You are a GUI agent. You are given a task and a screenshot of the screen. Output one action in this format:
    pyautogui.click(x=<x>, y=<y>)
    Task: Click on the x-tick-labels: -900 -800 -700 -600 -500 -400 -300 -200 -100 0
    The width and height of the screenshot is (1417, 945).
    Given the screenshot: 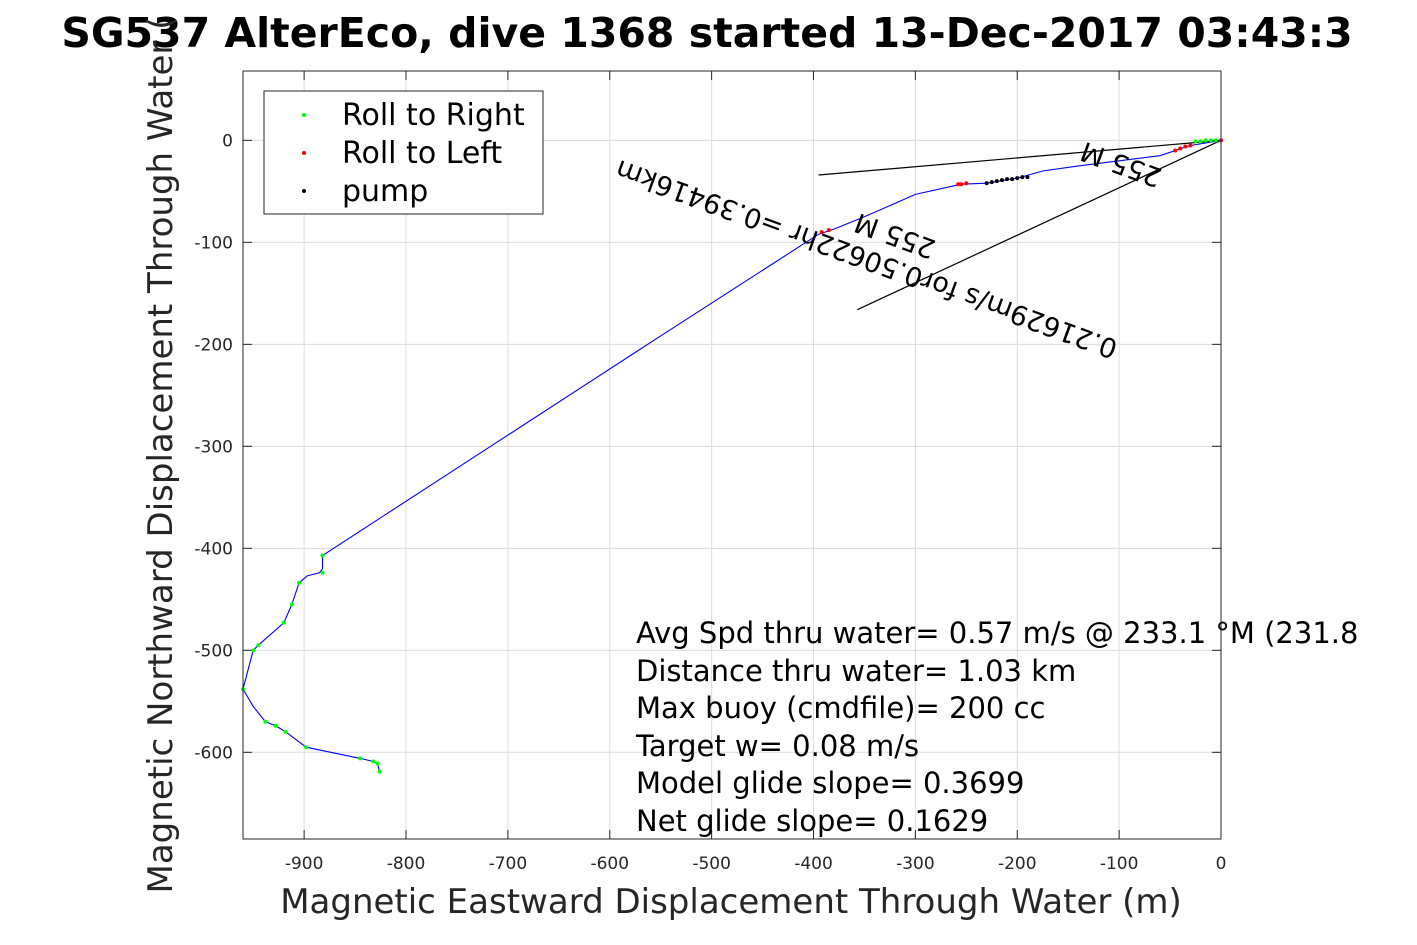 What is the action you would take?
    pyautogui.click(x=756, y=864)
    